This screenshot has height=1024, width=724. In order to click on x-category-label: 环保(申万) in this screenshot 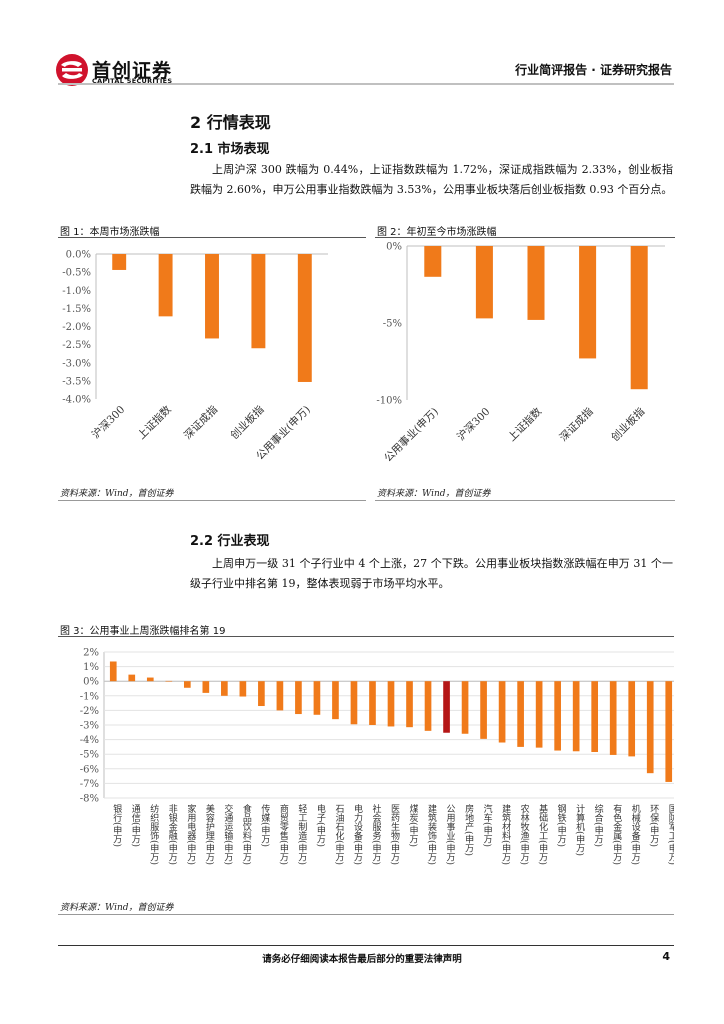, I will do `click(653, 825)`.